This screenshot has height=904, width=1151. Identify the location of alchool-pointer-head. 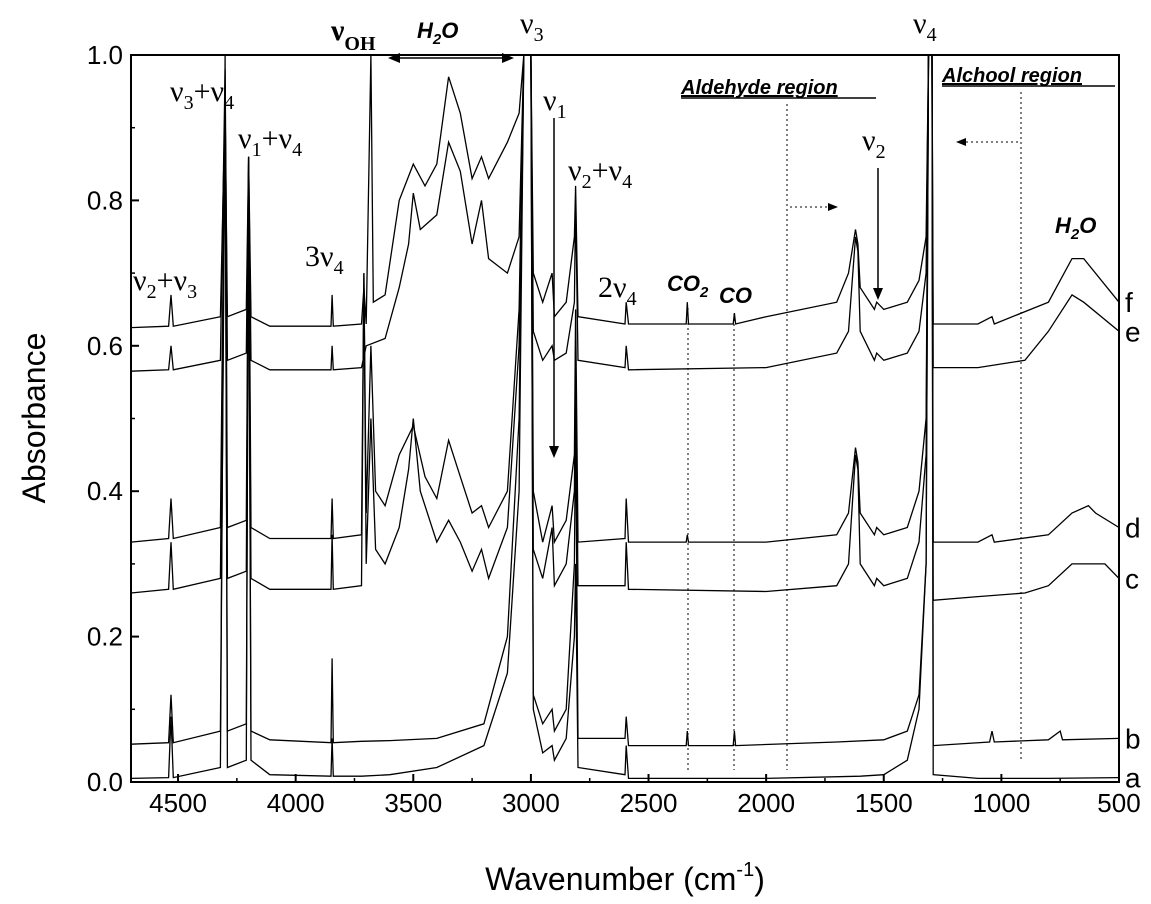
(961, 142).